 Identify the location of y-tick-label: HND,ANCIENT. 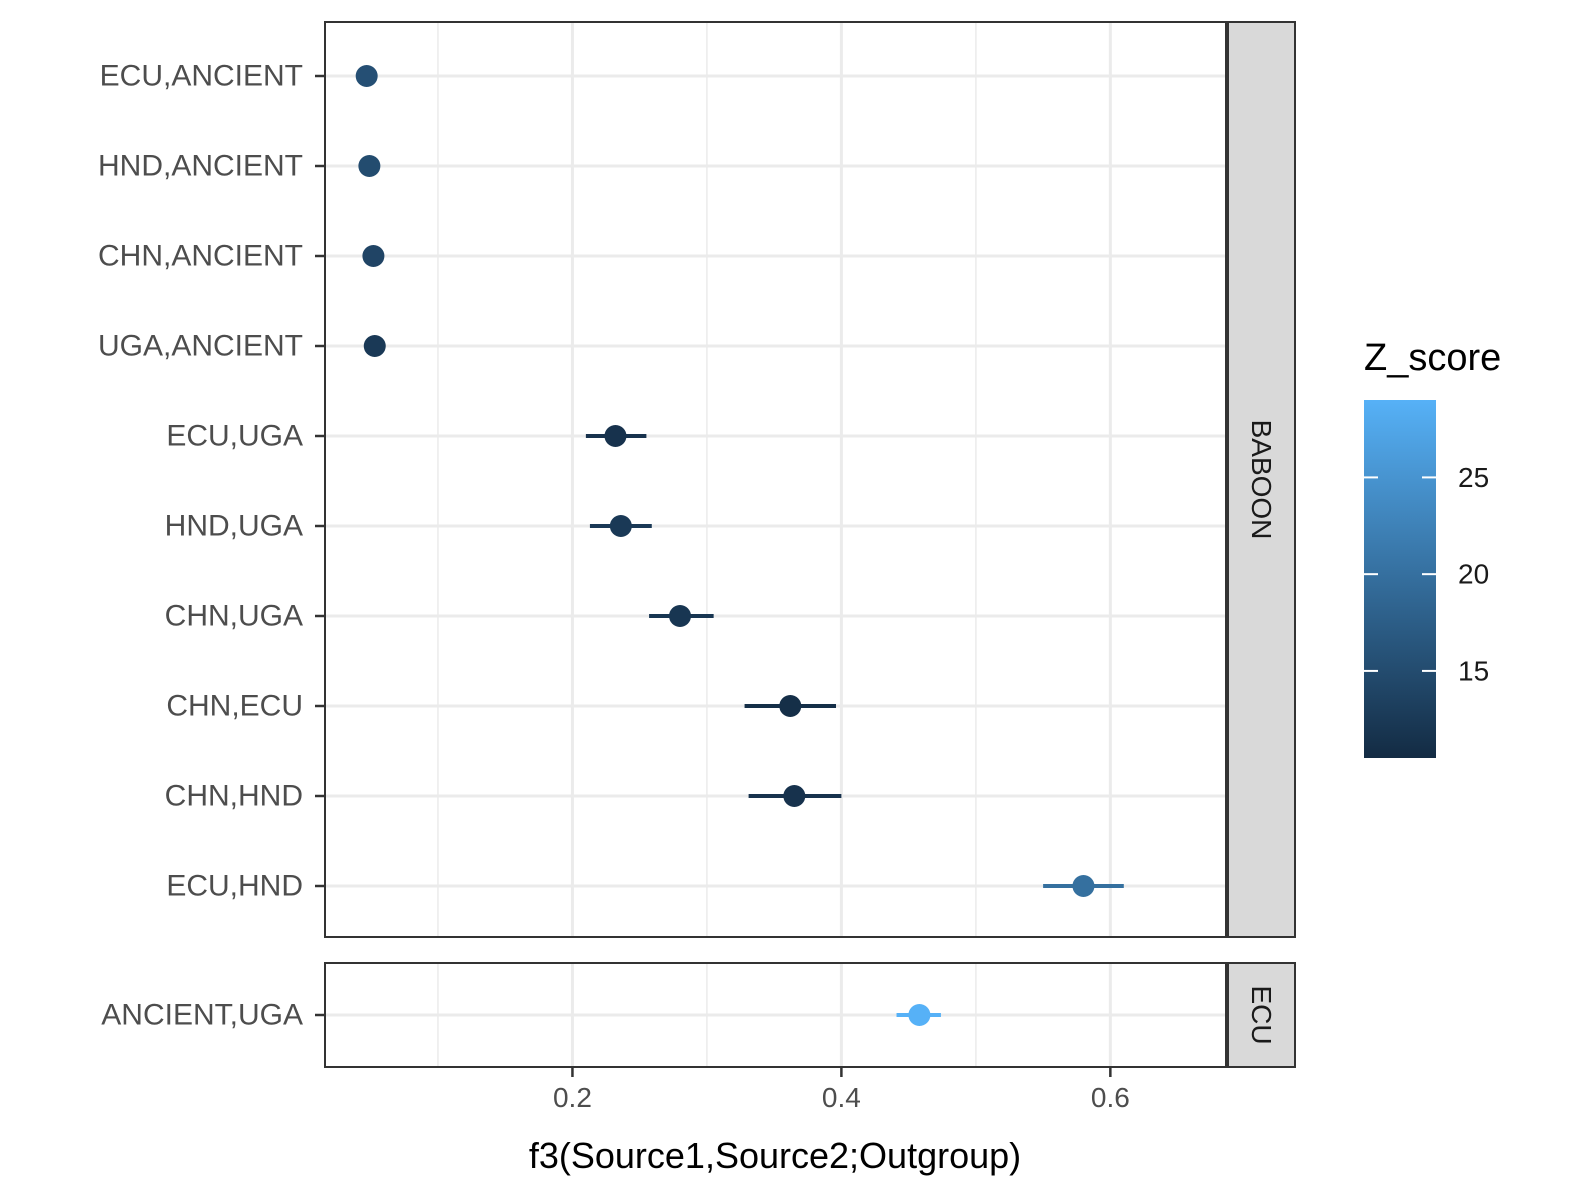
(200, 166).